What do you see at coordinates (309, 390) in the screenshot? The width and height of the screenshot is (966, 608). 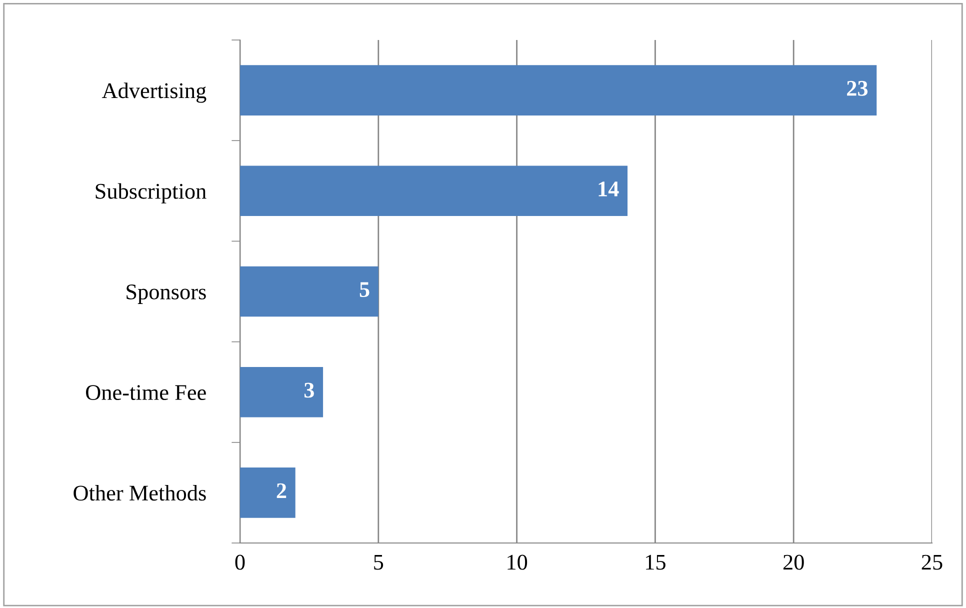 I see `data-label: 3` at bounding box center [309, 390].